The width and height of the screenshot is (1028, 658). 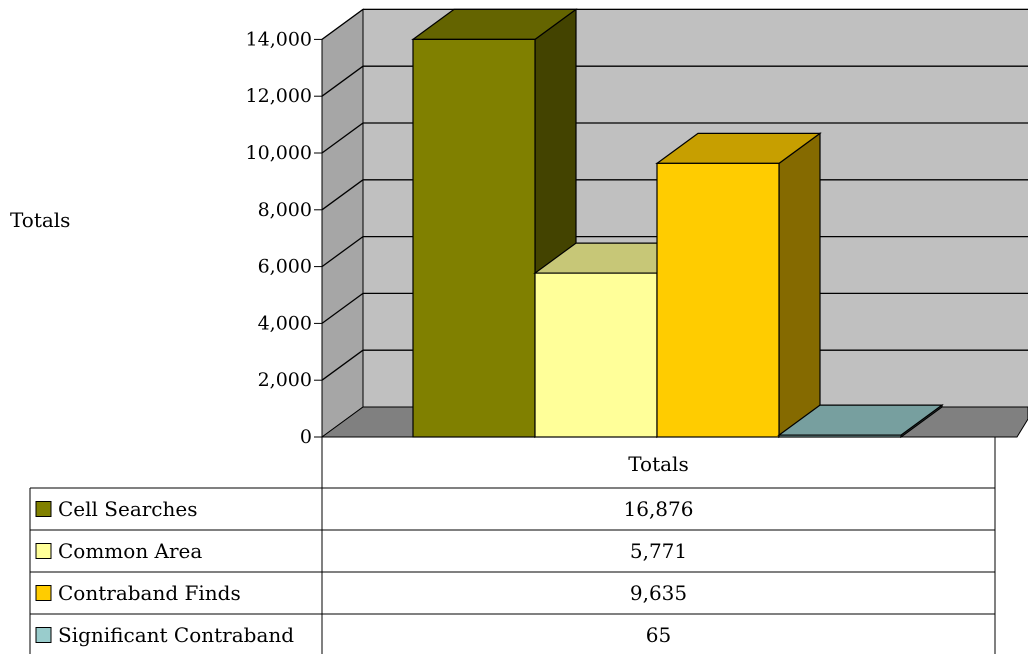 I want to click on y-tick-label: 2,000, so click(x=285, y=380).